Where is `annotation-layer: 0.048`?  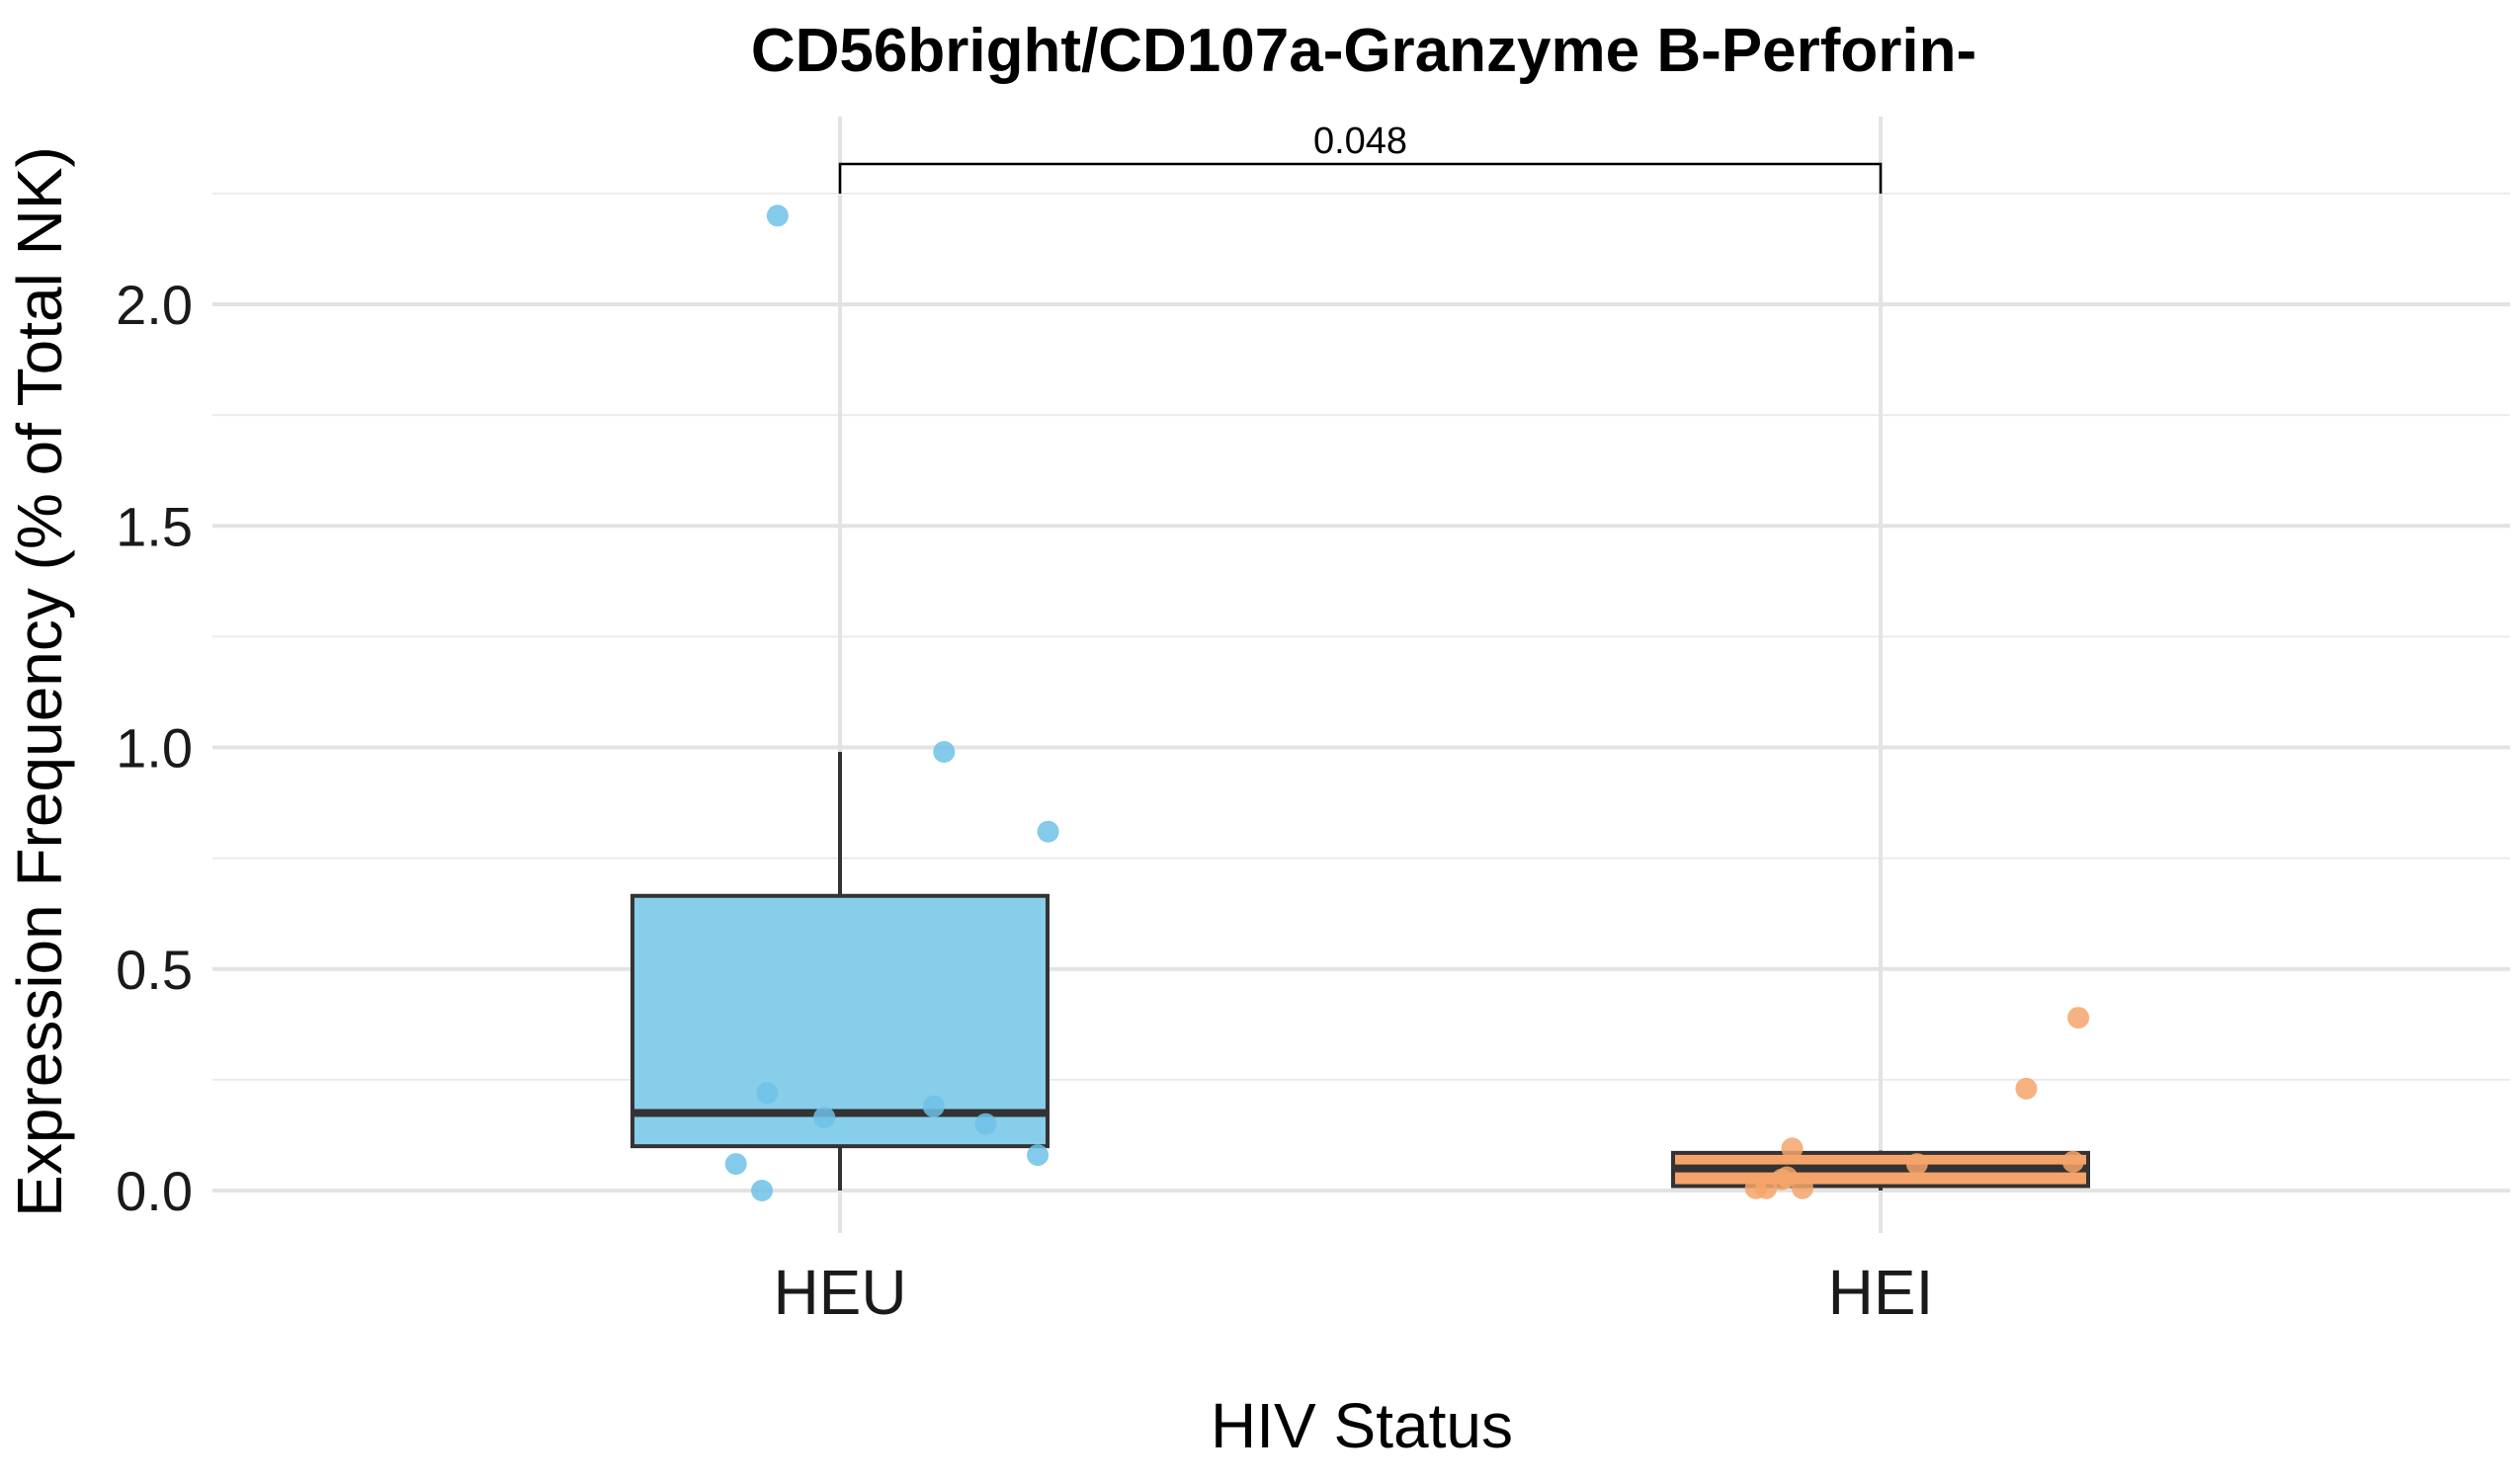
annotation-layer: 0.048 is located at coordinates (1360, 157).